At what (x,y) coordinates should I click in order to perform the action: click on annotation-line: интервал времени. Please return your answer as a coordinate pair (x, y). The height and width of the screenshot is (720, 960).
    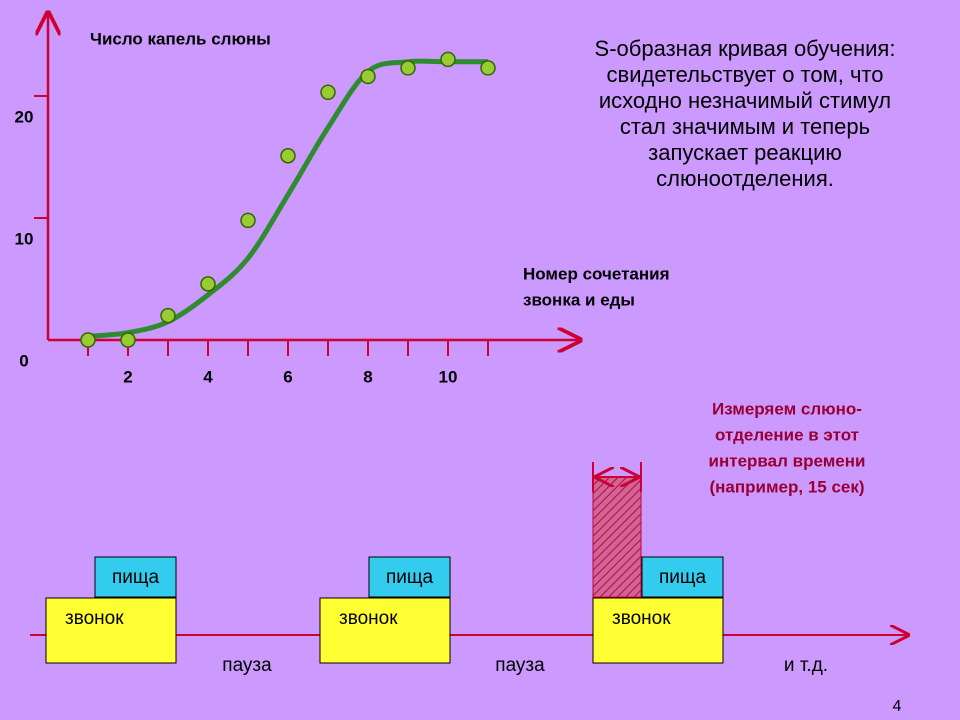
    Looking at the image, I should click on (787, 460).